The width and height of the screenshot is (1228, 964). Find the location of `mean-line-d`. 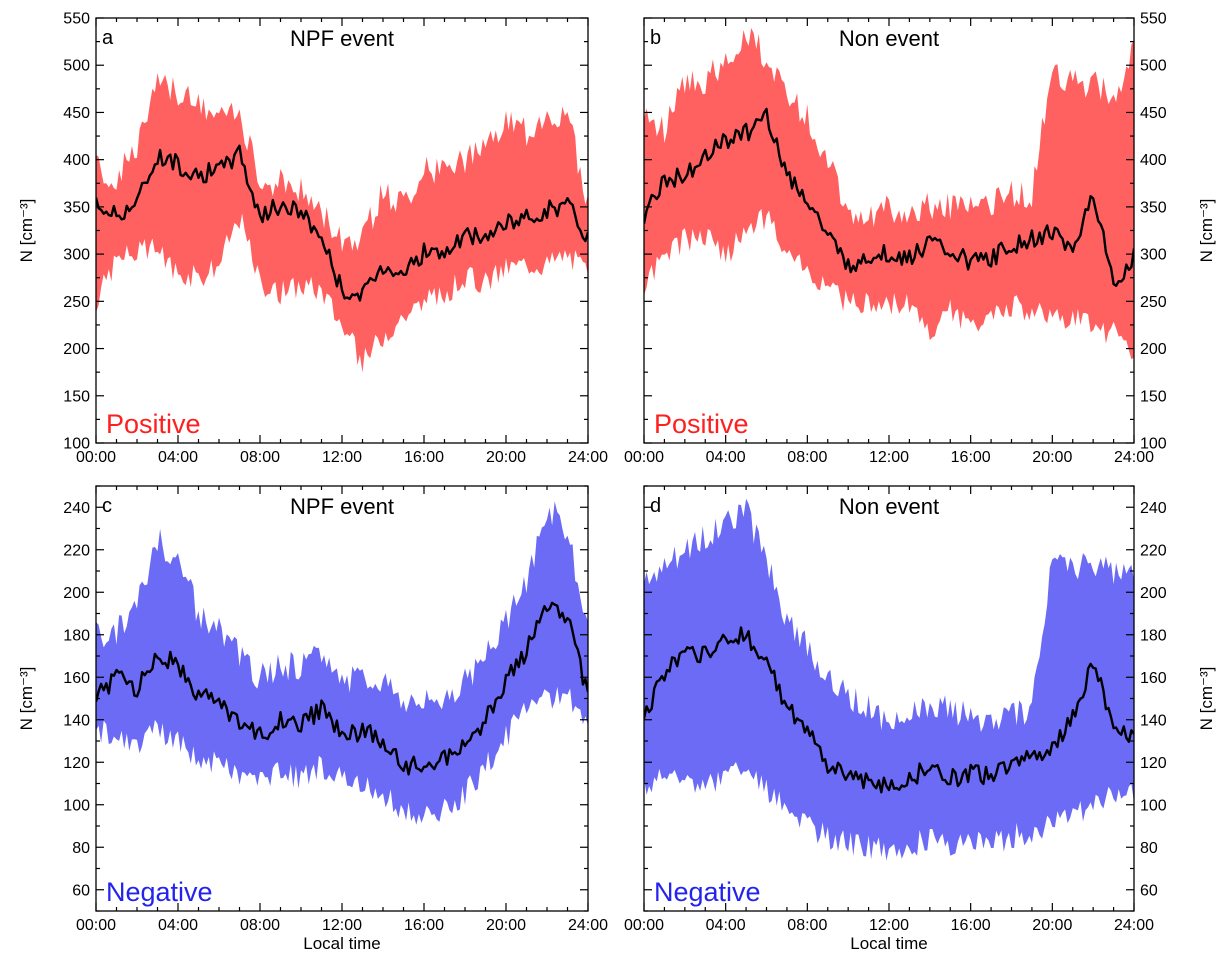

mean-line-d is located at coordinates (889, 710).